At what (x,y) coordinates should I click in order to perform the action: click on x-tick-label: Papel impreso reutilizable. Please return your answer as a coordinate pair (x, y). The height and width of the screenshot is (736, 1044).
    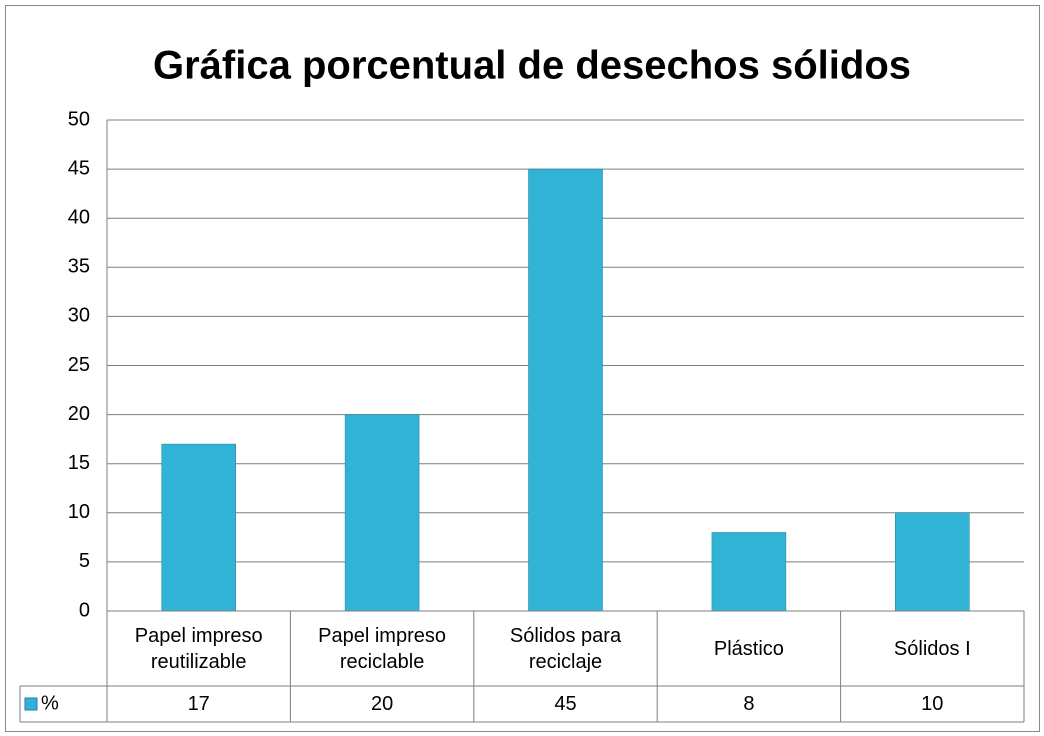
    Looking at the image, I should click on (198, 648).